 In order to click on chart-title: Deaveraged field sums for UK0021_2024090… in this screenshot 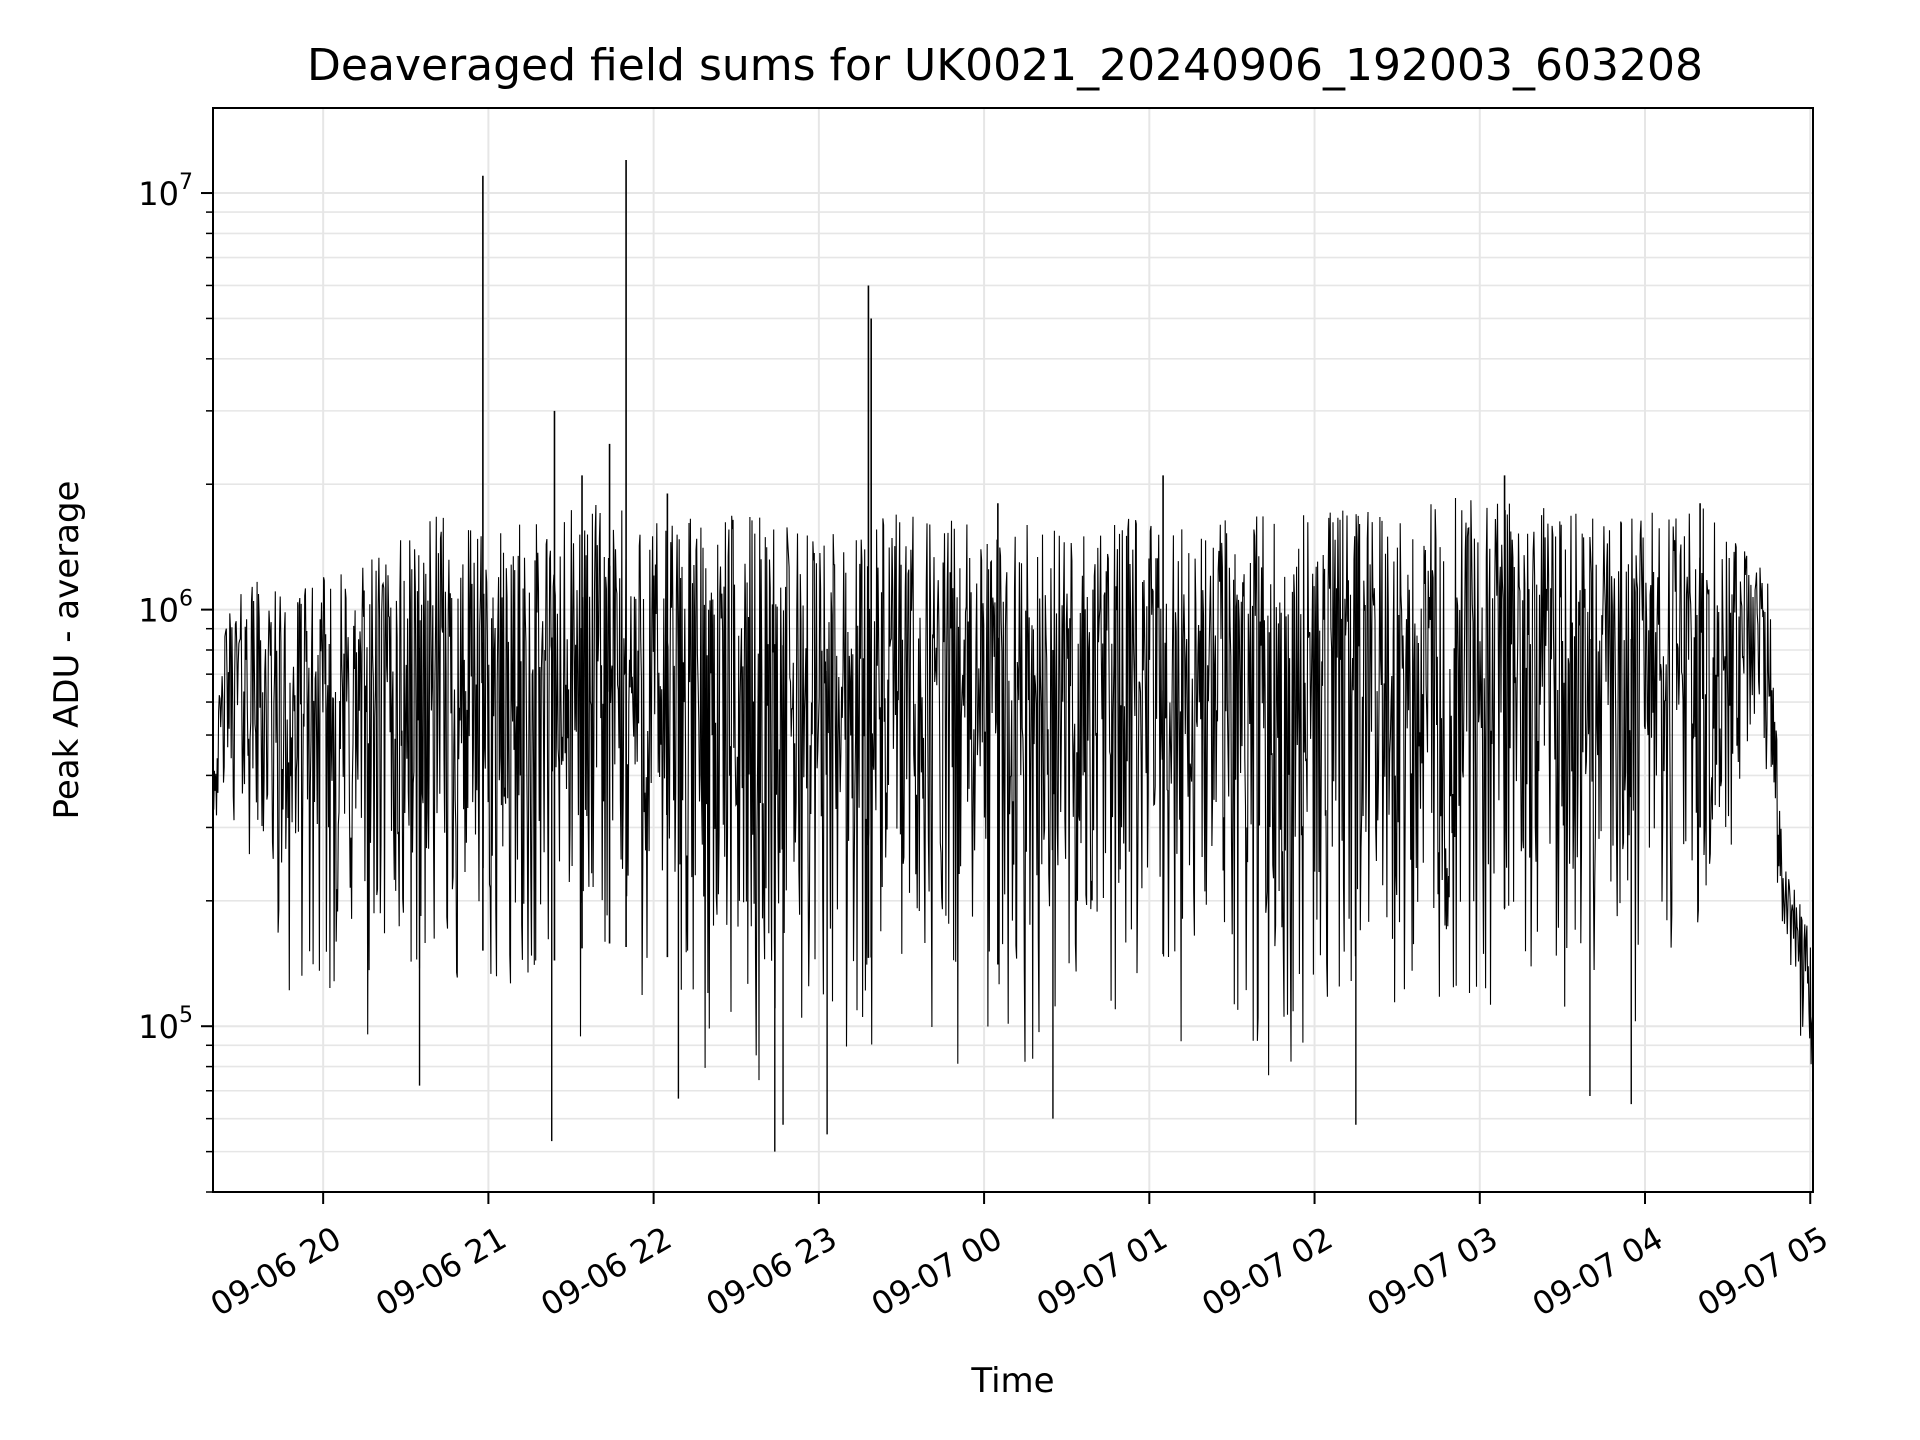, I will do `click(1005, 65)`.